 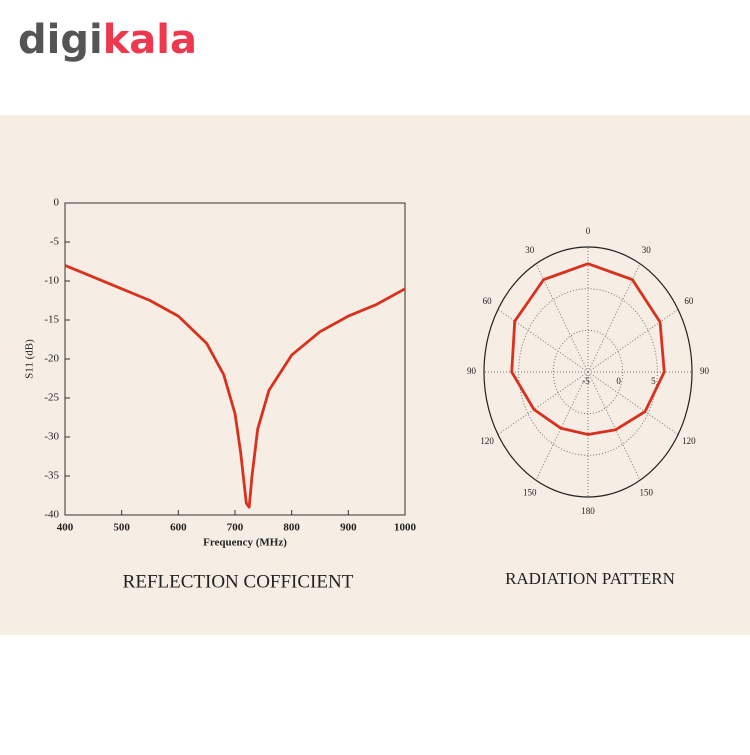 What do you see at coordinates (60, 40) in the screenshot?
I see `logo-part: digi` at bounding box center [60, 40].